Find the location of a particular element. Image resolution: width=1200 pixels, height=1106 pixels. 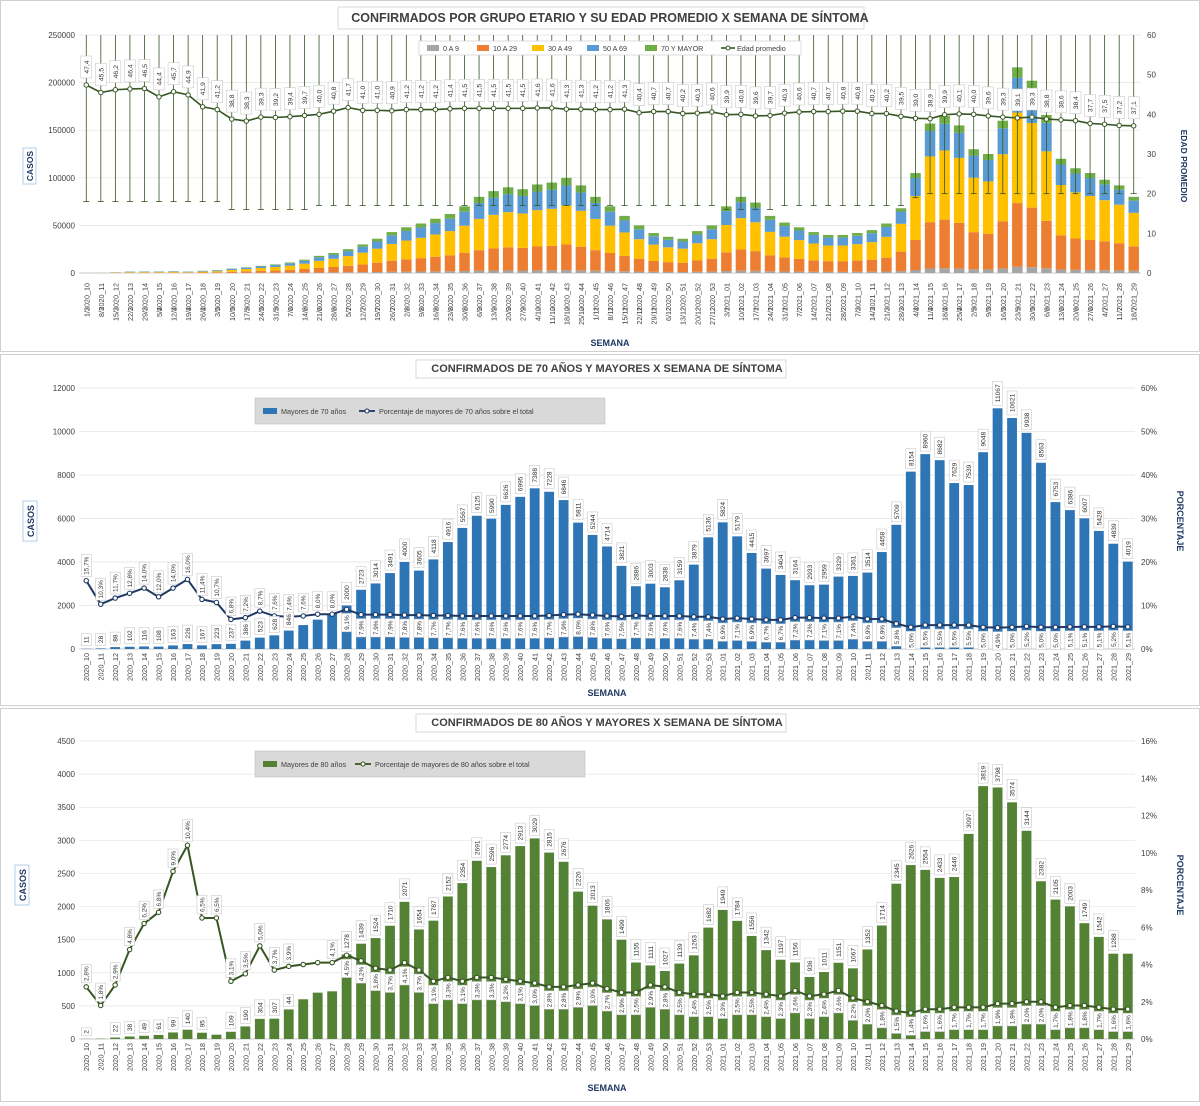

x-tick-label: 2021_20 is located at coordinates (998, 667).